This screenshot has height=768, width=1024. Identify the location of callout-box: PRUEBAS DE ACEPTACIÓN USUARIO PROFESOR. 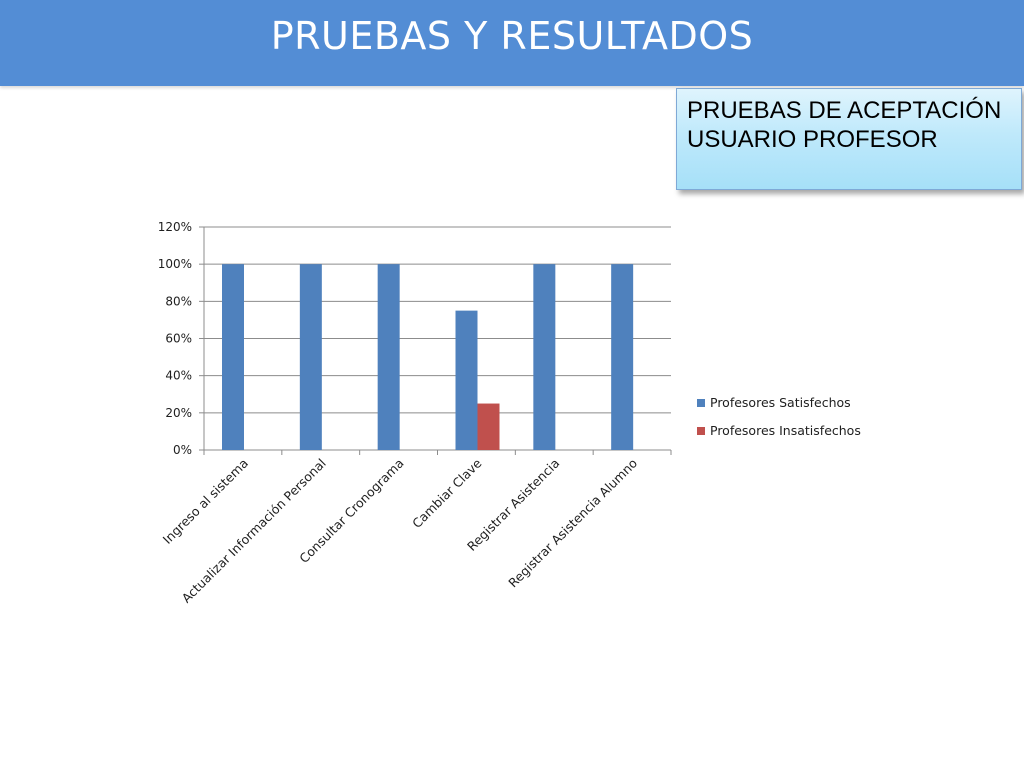
(849, 139).